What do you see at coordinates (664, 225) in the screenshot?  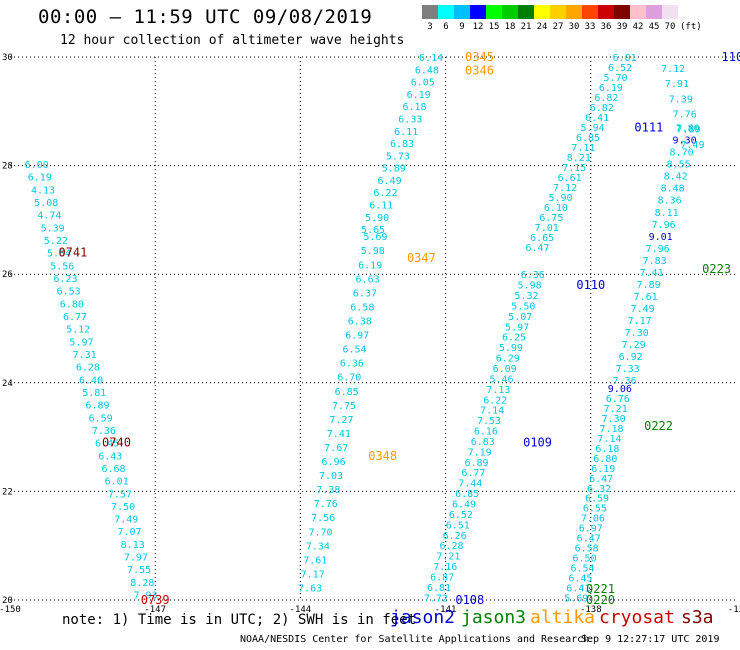 I see `swh-value: 7.96` at bounding box center [664, 225].